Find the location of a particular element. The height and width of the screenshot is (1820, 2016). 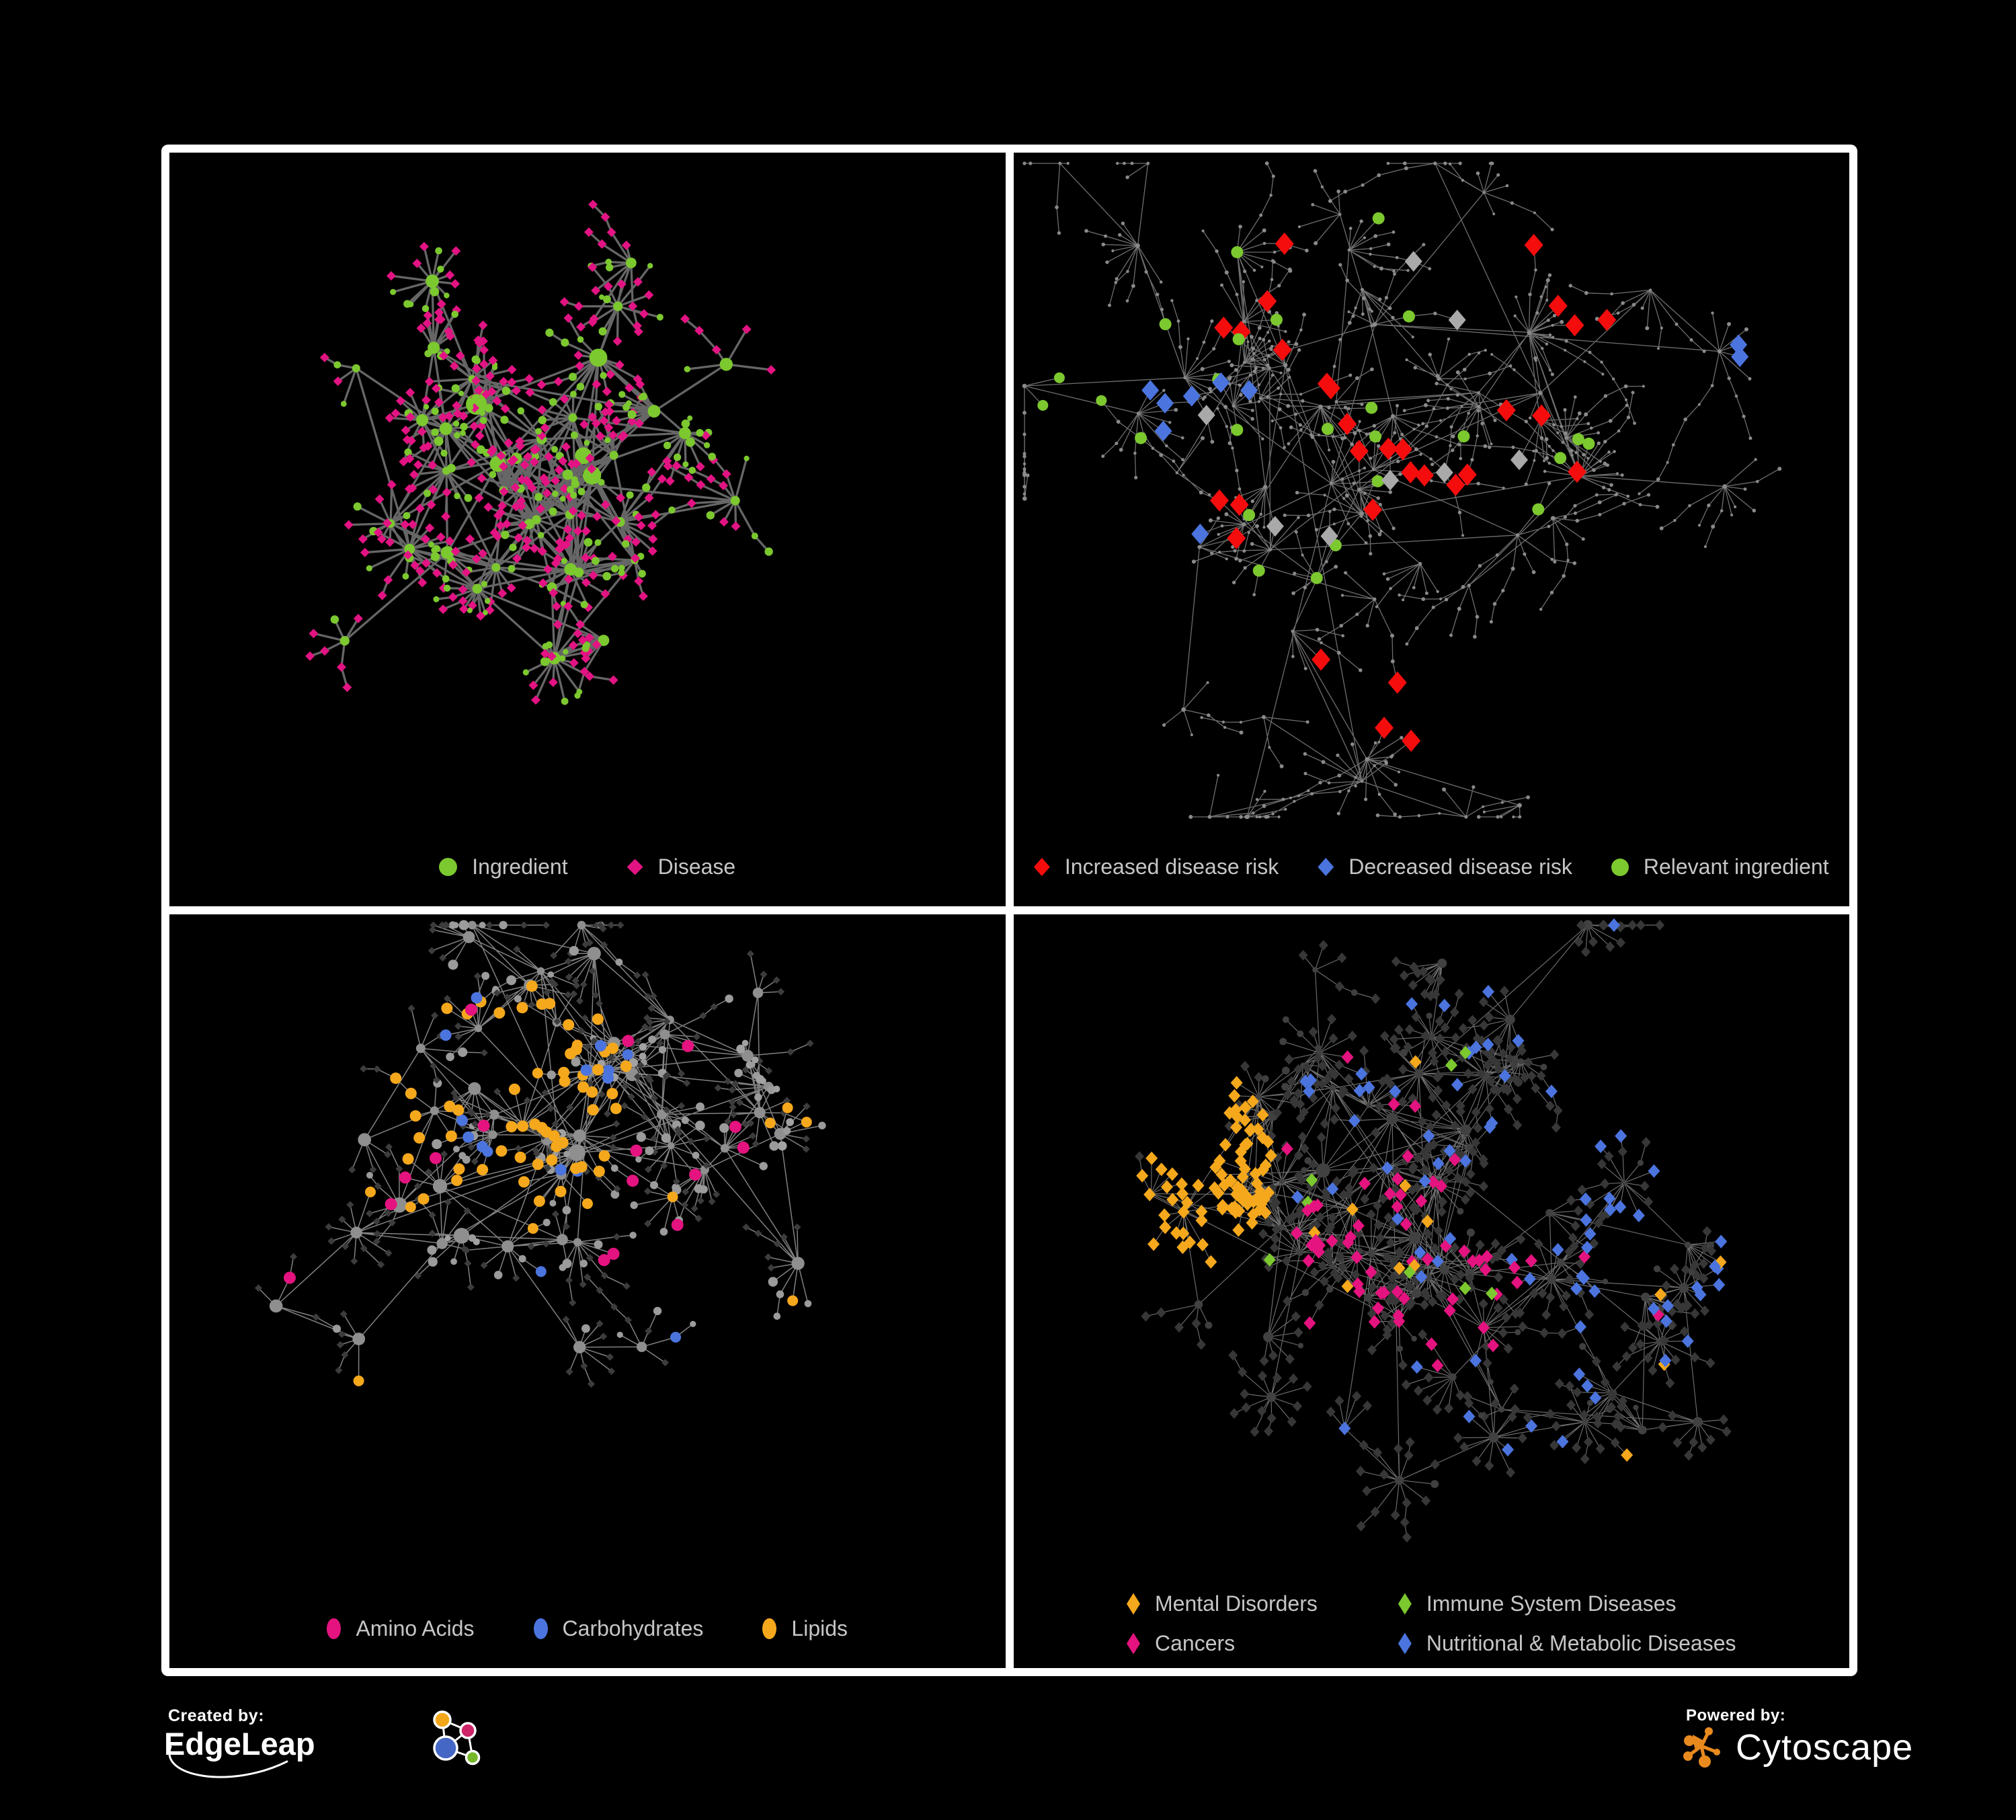

legend-item-decreased-disease-risk: Decreased disease risk is located at coordinates (1445, 867).